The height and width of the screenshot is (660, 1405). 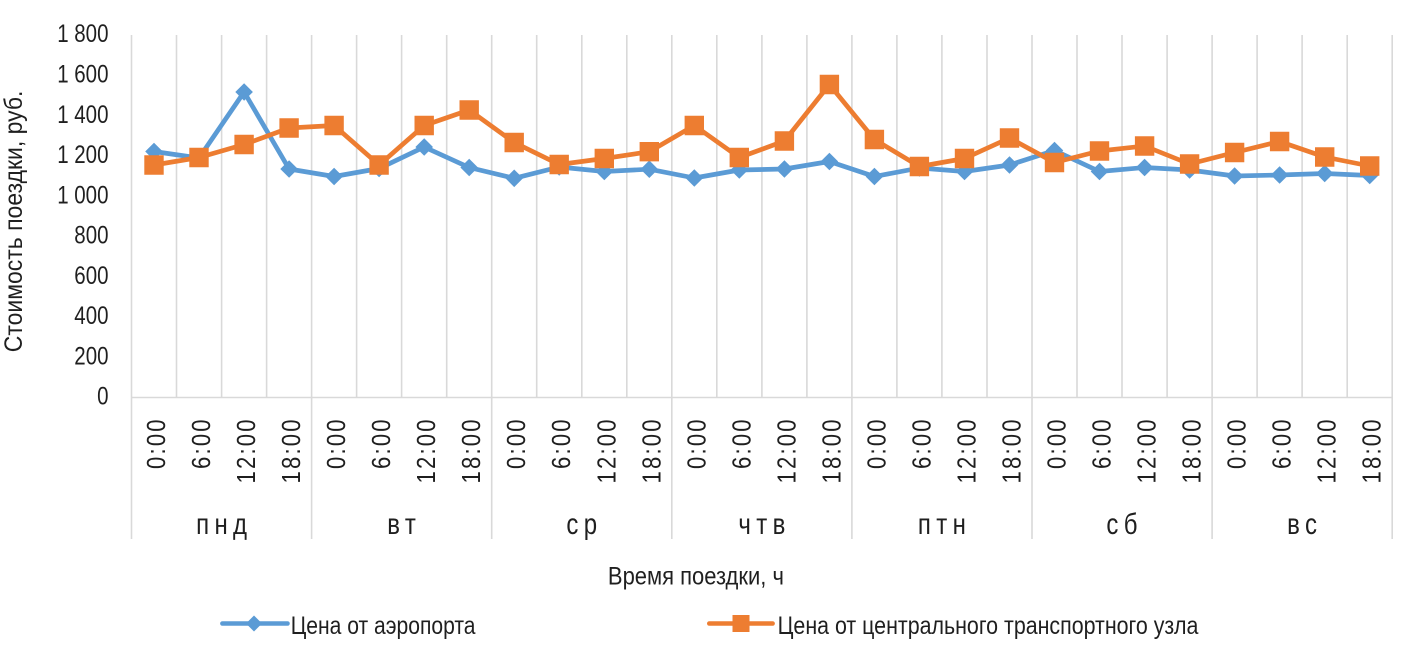 What do you see at coordinates (91, 275) in the screenshot?
I see `svg-text: 600` at bounding box center [91, 275].